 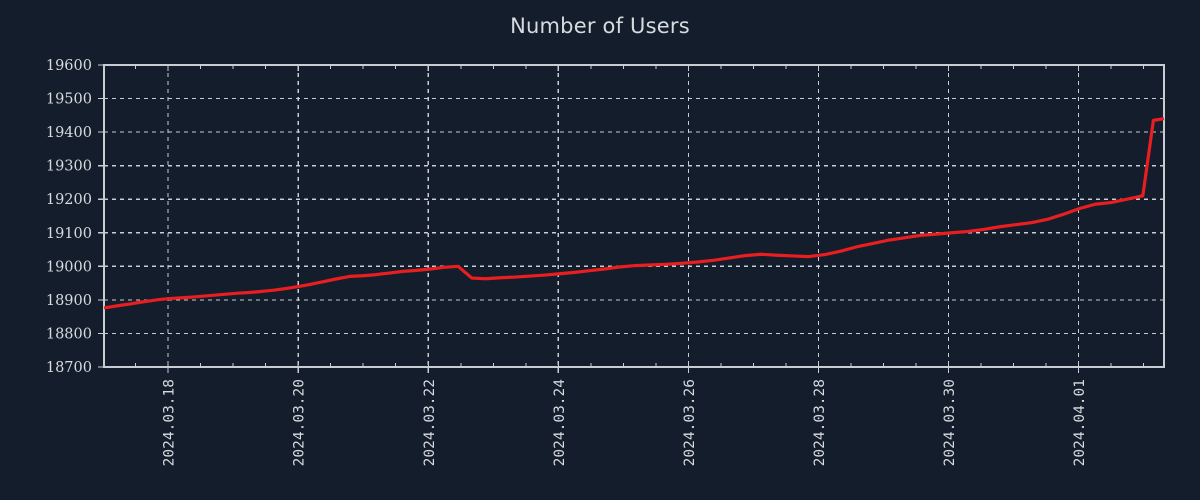 I want to click on x-tick-label: 2024.03.30, so click(x=950, y=422).